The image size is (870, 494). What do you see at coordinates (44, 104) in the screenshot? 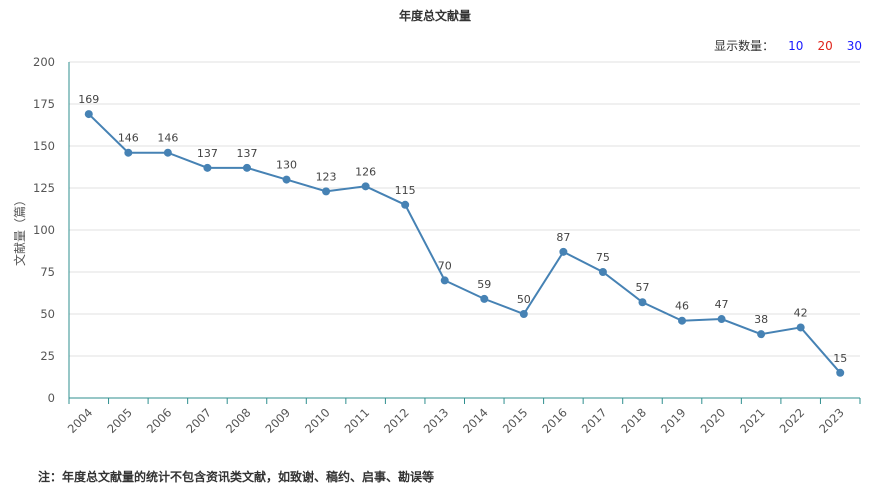
I see `y-tick-label: 175` at bounding box center [44, 104].